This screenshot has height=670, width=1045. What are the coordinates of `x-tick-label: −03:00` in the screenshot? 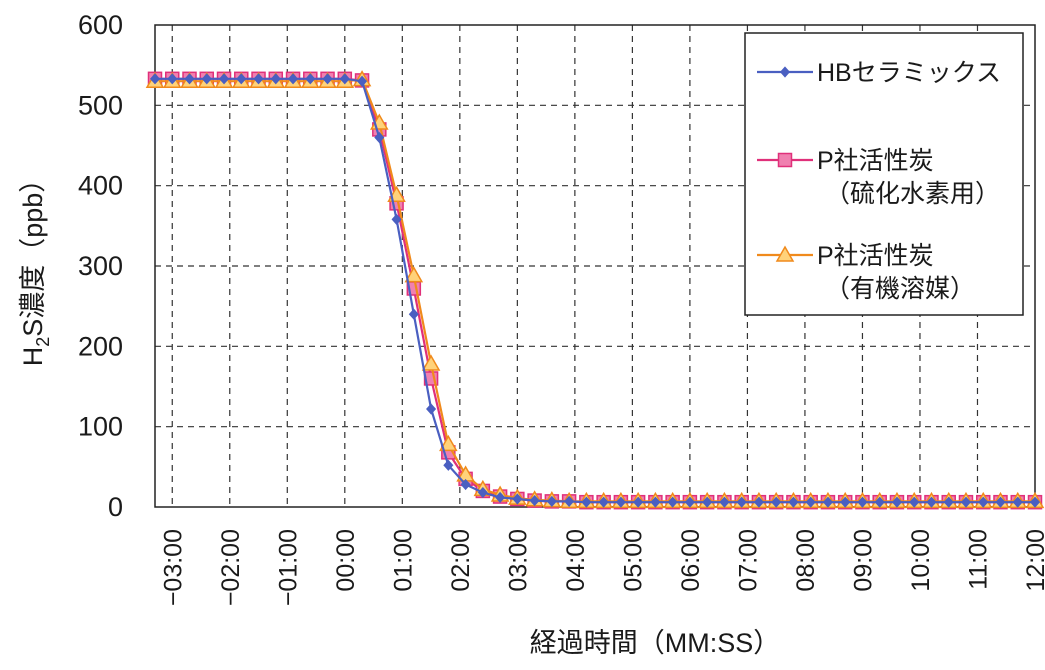 It's located at (173, 567).